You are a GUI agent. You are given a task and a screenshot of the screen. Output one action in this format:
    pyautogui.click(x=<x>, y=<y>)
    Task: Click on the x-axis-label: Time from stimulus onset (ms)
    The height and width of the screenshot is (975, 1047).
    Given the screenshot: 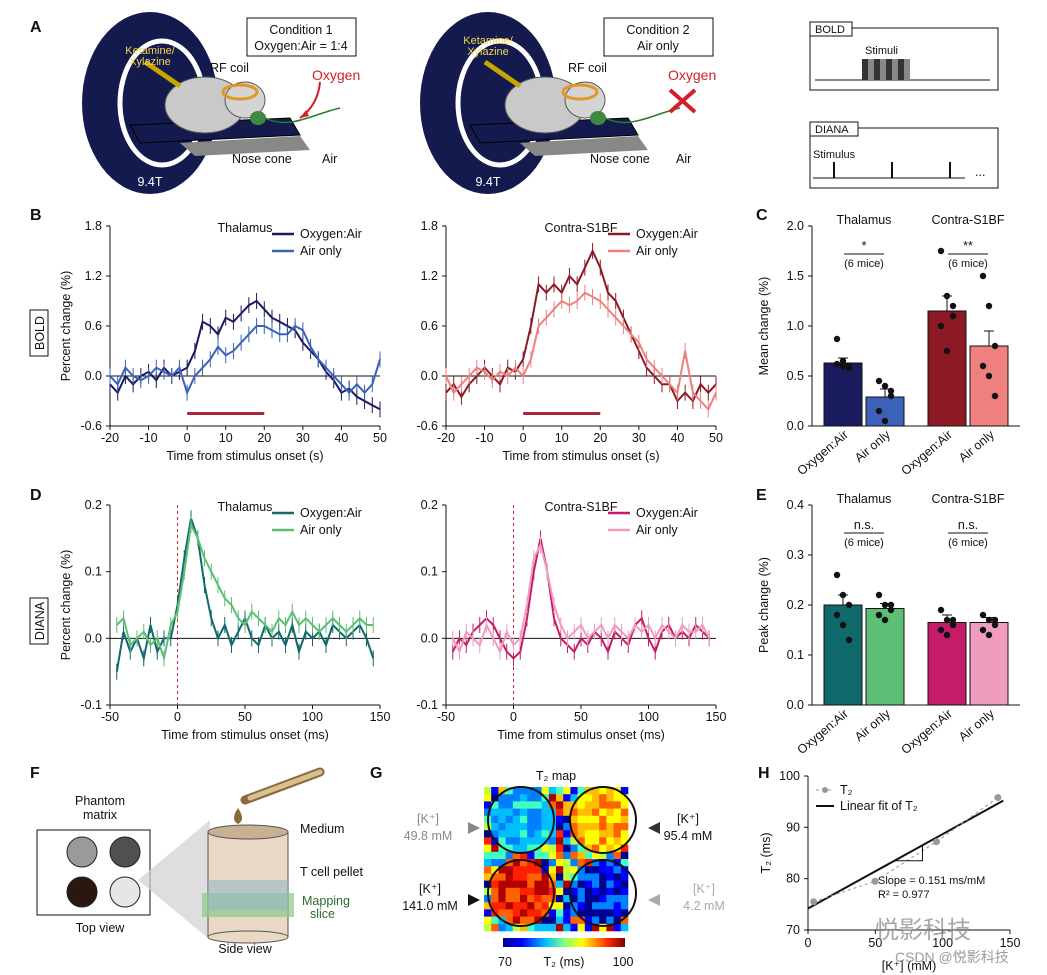 What is the action you would take?
    pyautogui.click(x=245, y=735)
    